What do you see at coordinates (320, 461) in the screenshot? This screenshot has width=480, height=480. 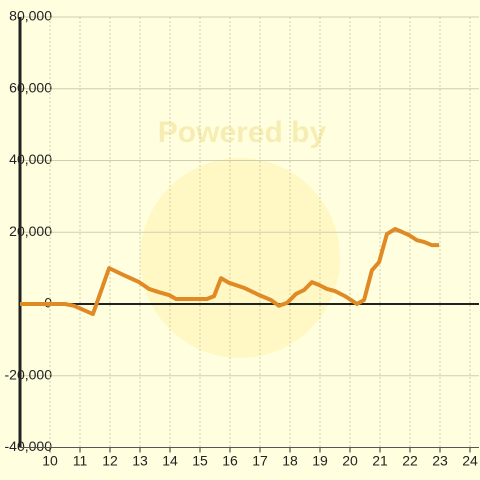 I see `x-tick-label: 19` at bounding box center [320, 461].